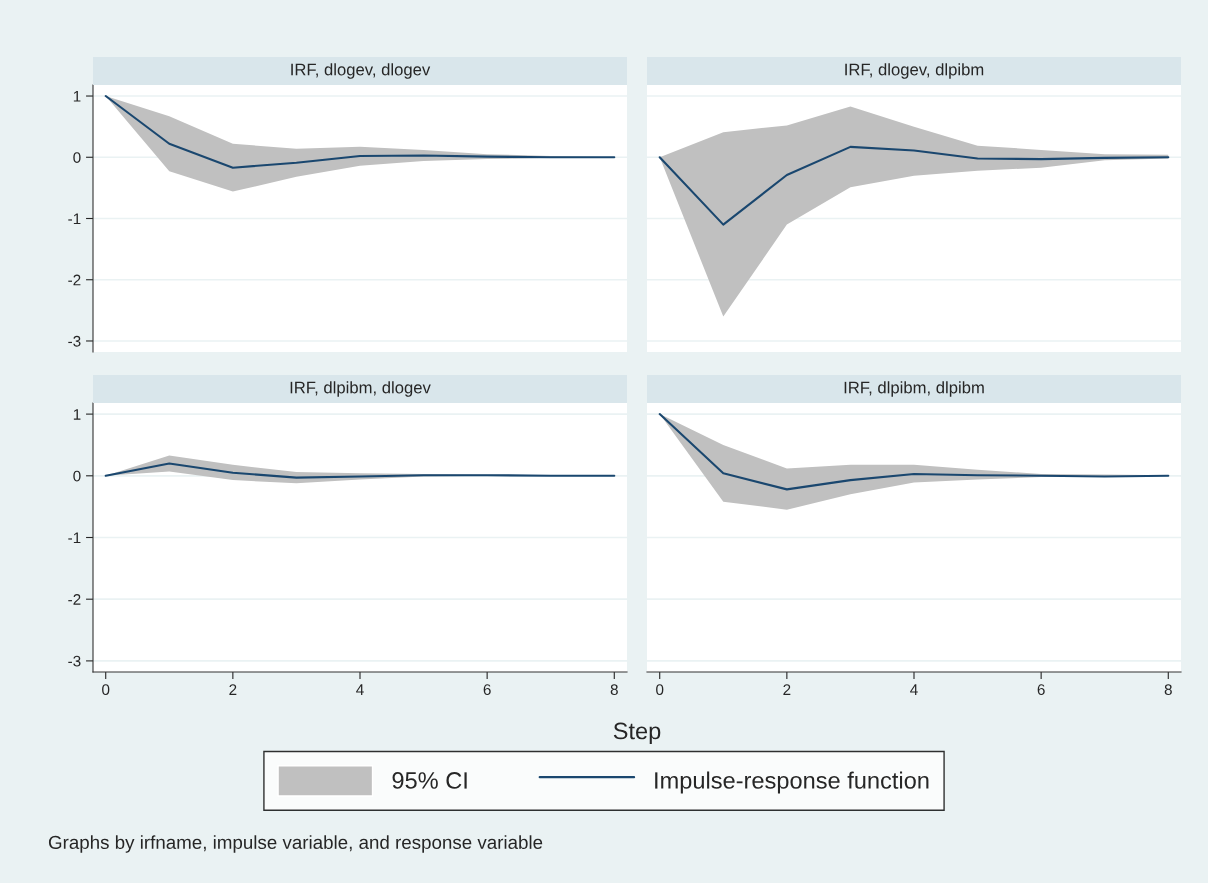  What do you see at coordinates (637, 733) in the screenshot?
I see `x-axis-title: Step` at bounding box center [637, 733].